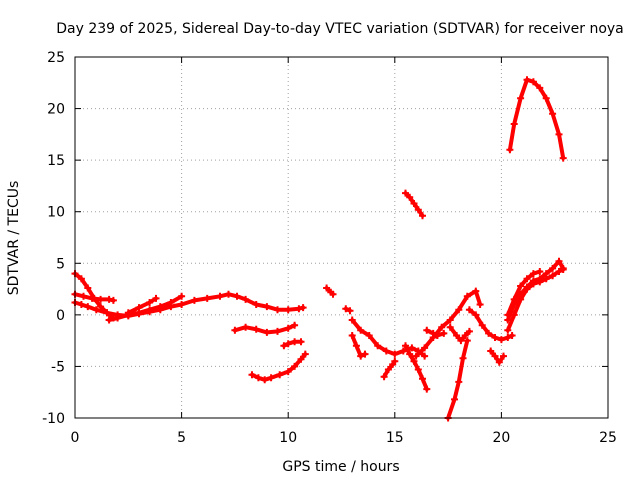 The width and height of the screenshot is (640, 480). Describe the element at coordinates (60, 264) in the screenshot. I see `y-tick-label: 5` at that location.